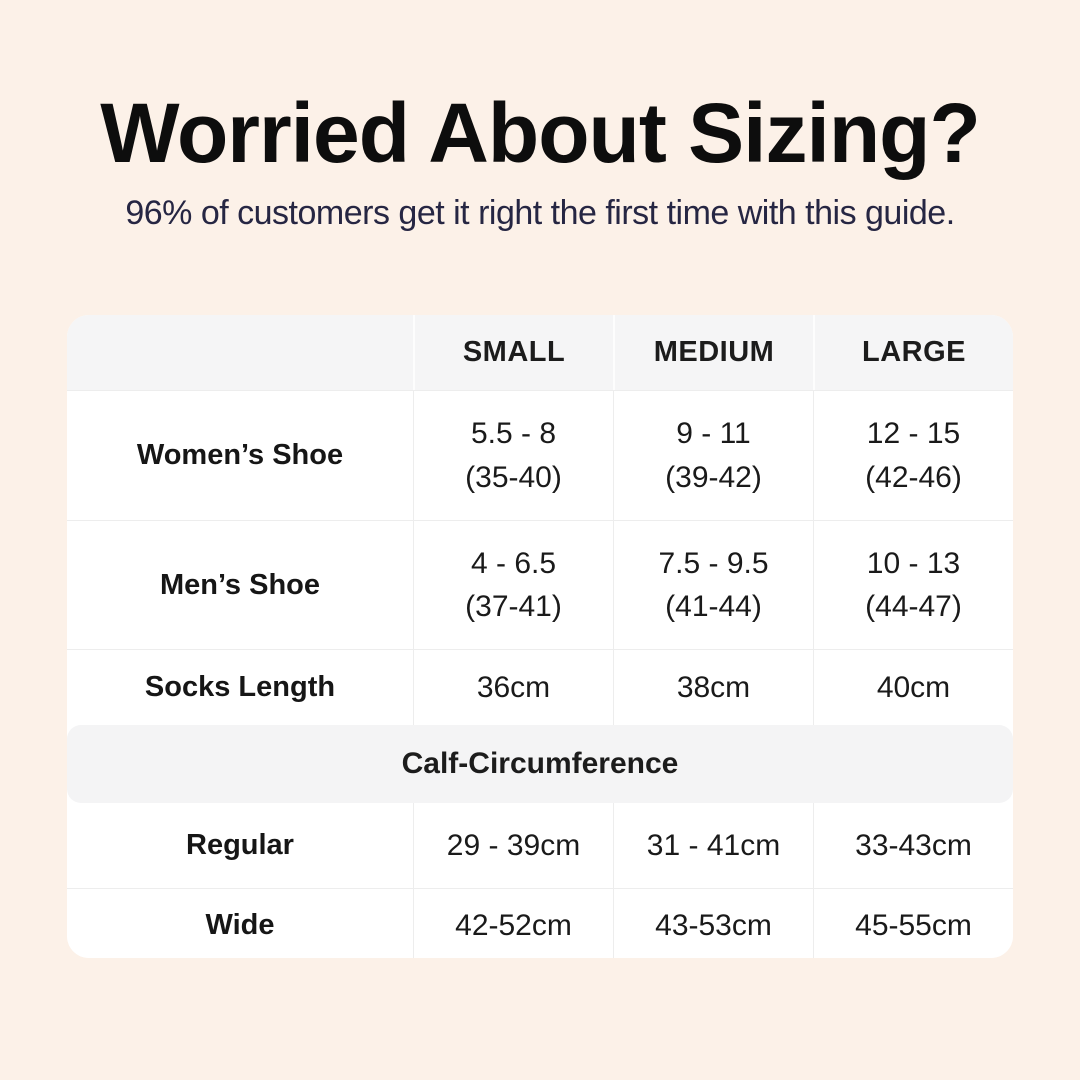  I want to click on cell-line: 4 - 6.5, so click(513, 563).